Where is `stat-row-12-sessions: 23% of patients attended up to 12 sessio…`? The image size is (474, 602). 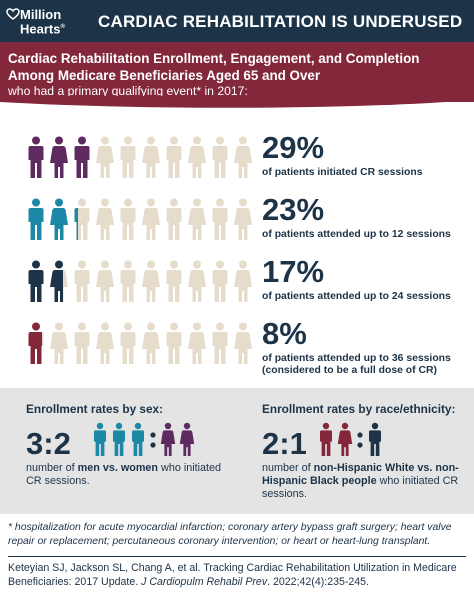 stat-row-12-sessions: 23% of patients attended up to 12 sessio… is located at coordinates (237, 221).